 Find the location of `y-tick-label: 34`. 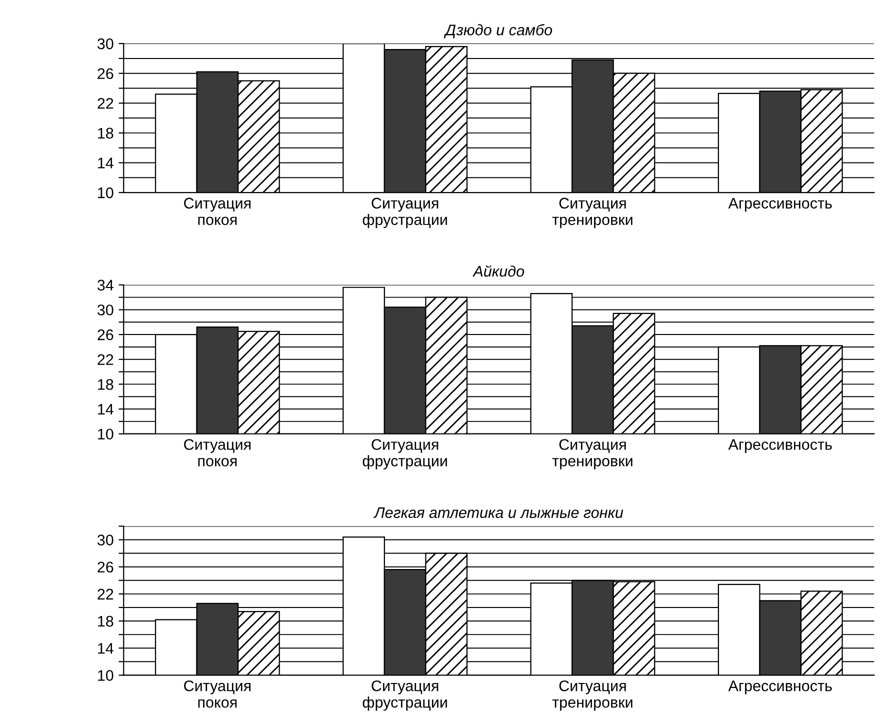

y-tick-label: 34 is located at coordinates (105, 285).